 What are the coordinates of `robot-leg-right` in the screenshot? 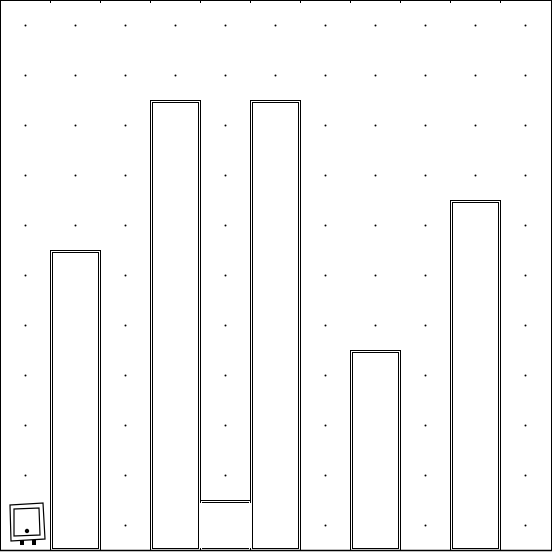 It's located at (34, 542).